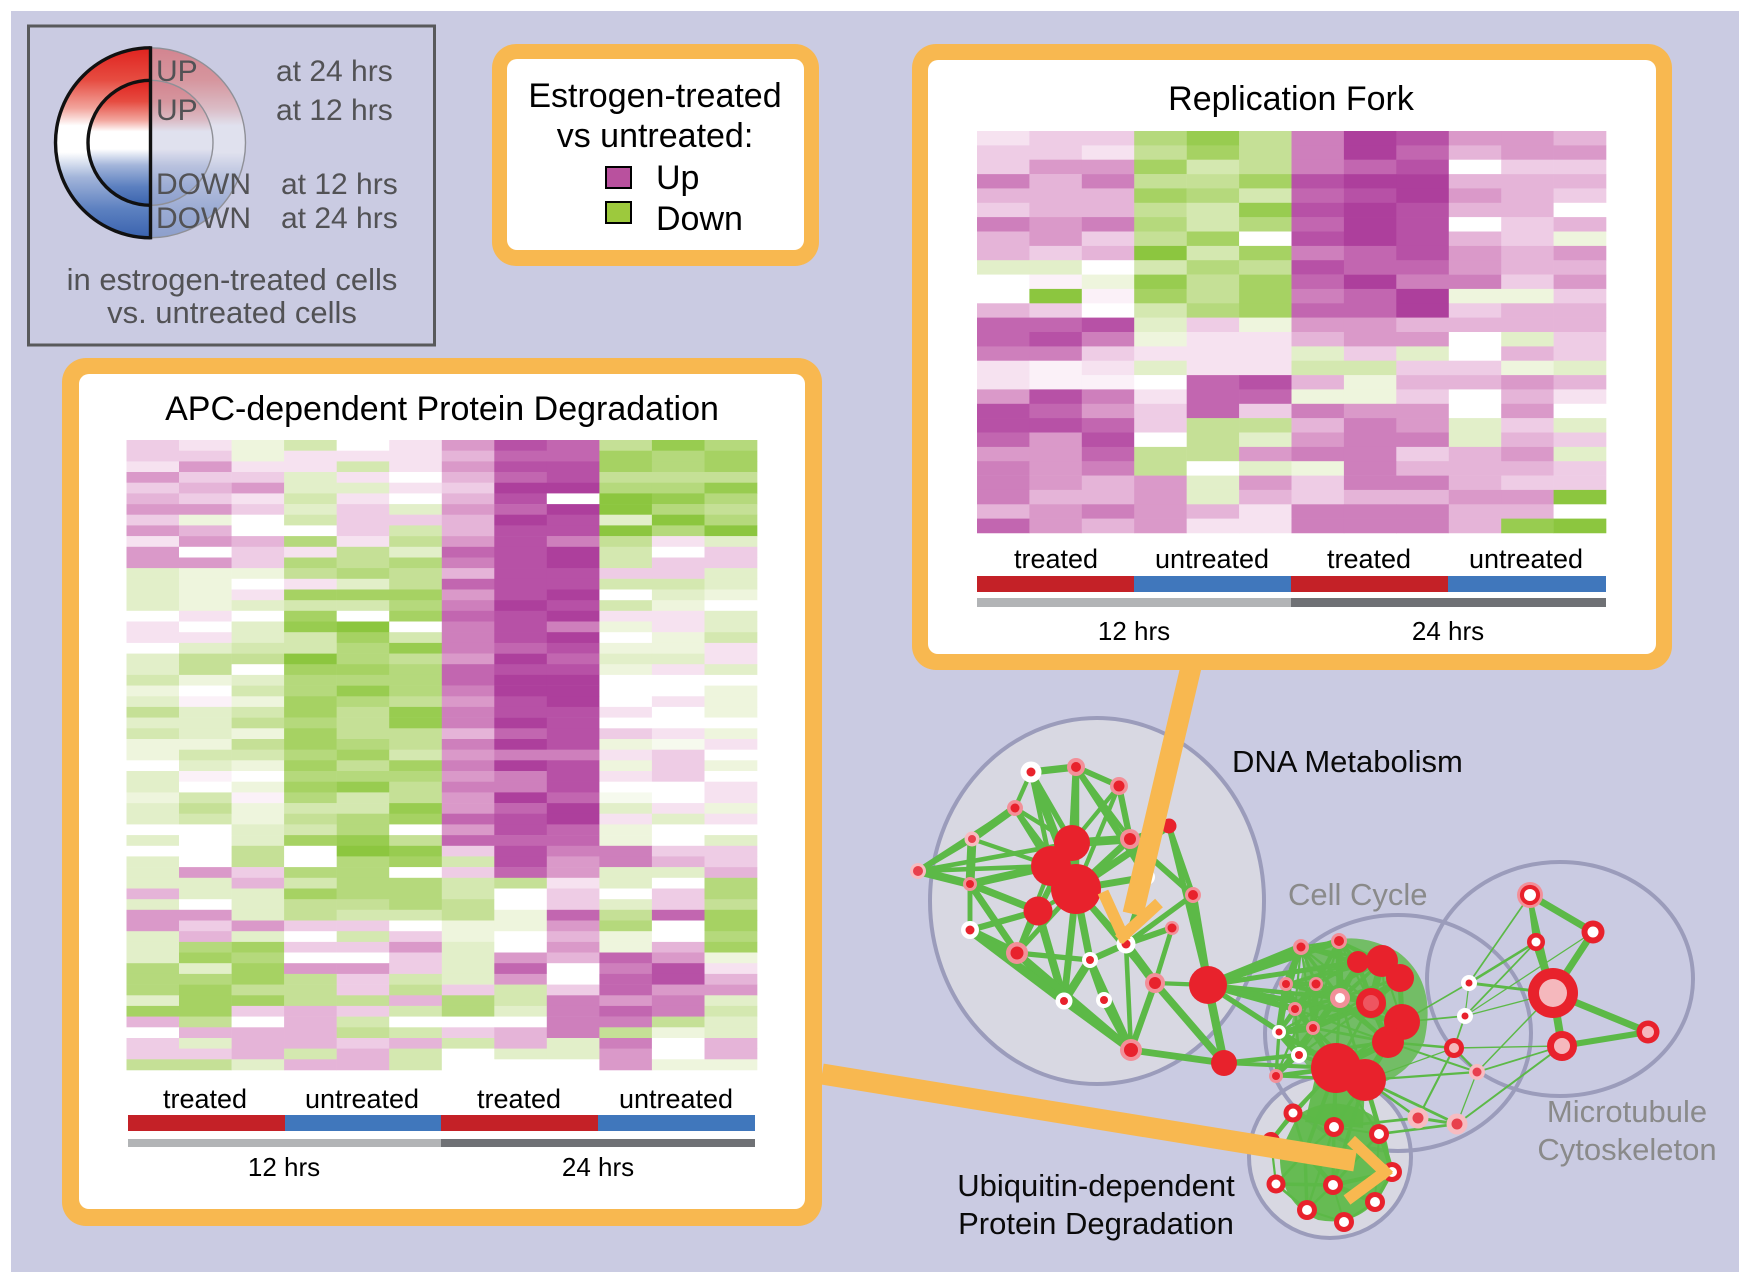 This screenshot has width=1750, height=1284. What do you see at coordinates (1627, 1111) in the screenshot?
I see `svg-text: Microtubule` at bounding box center [1627, 1111].